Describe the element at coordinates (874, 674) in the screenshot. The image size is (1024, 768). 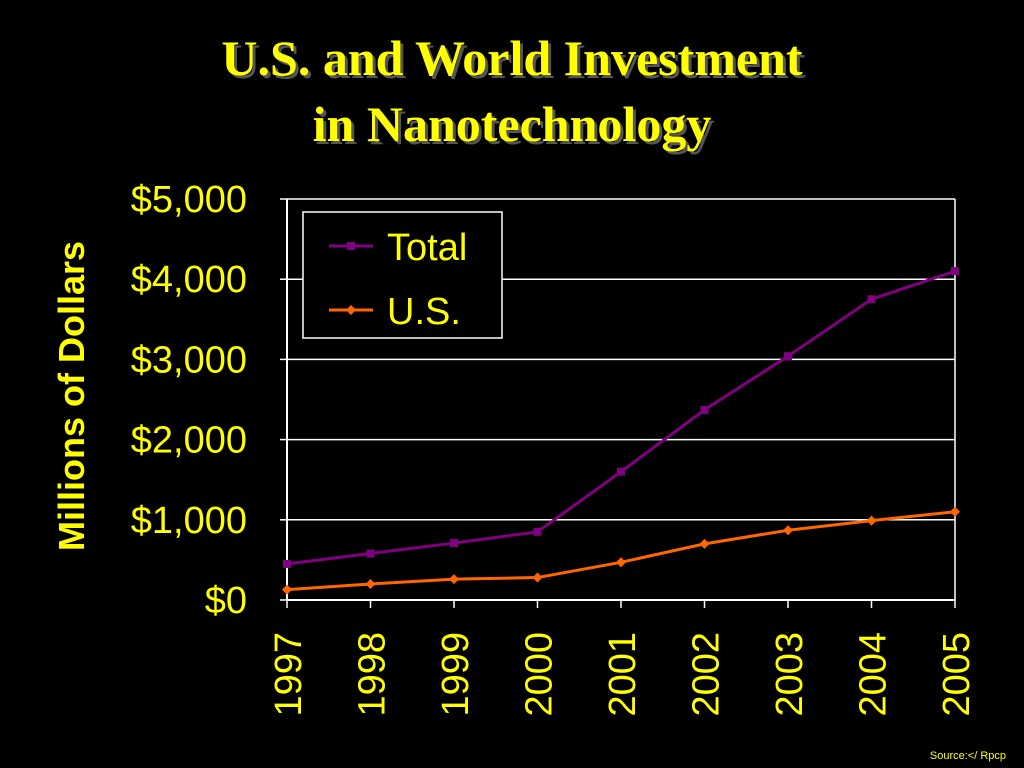
I see `x-tick-label-7: 2004` at that location.